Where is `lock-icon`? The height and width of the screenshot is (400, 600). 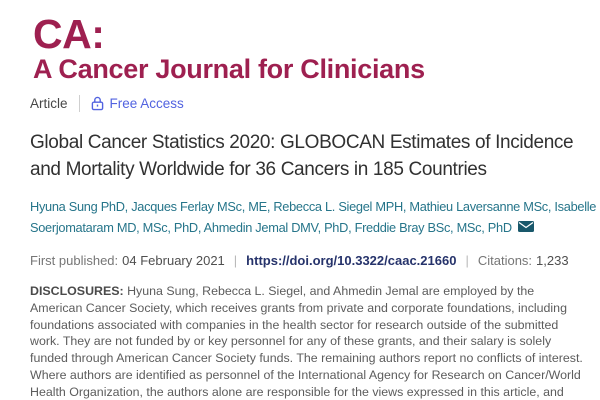 lock-icon is located at coordinates (97, 103).